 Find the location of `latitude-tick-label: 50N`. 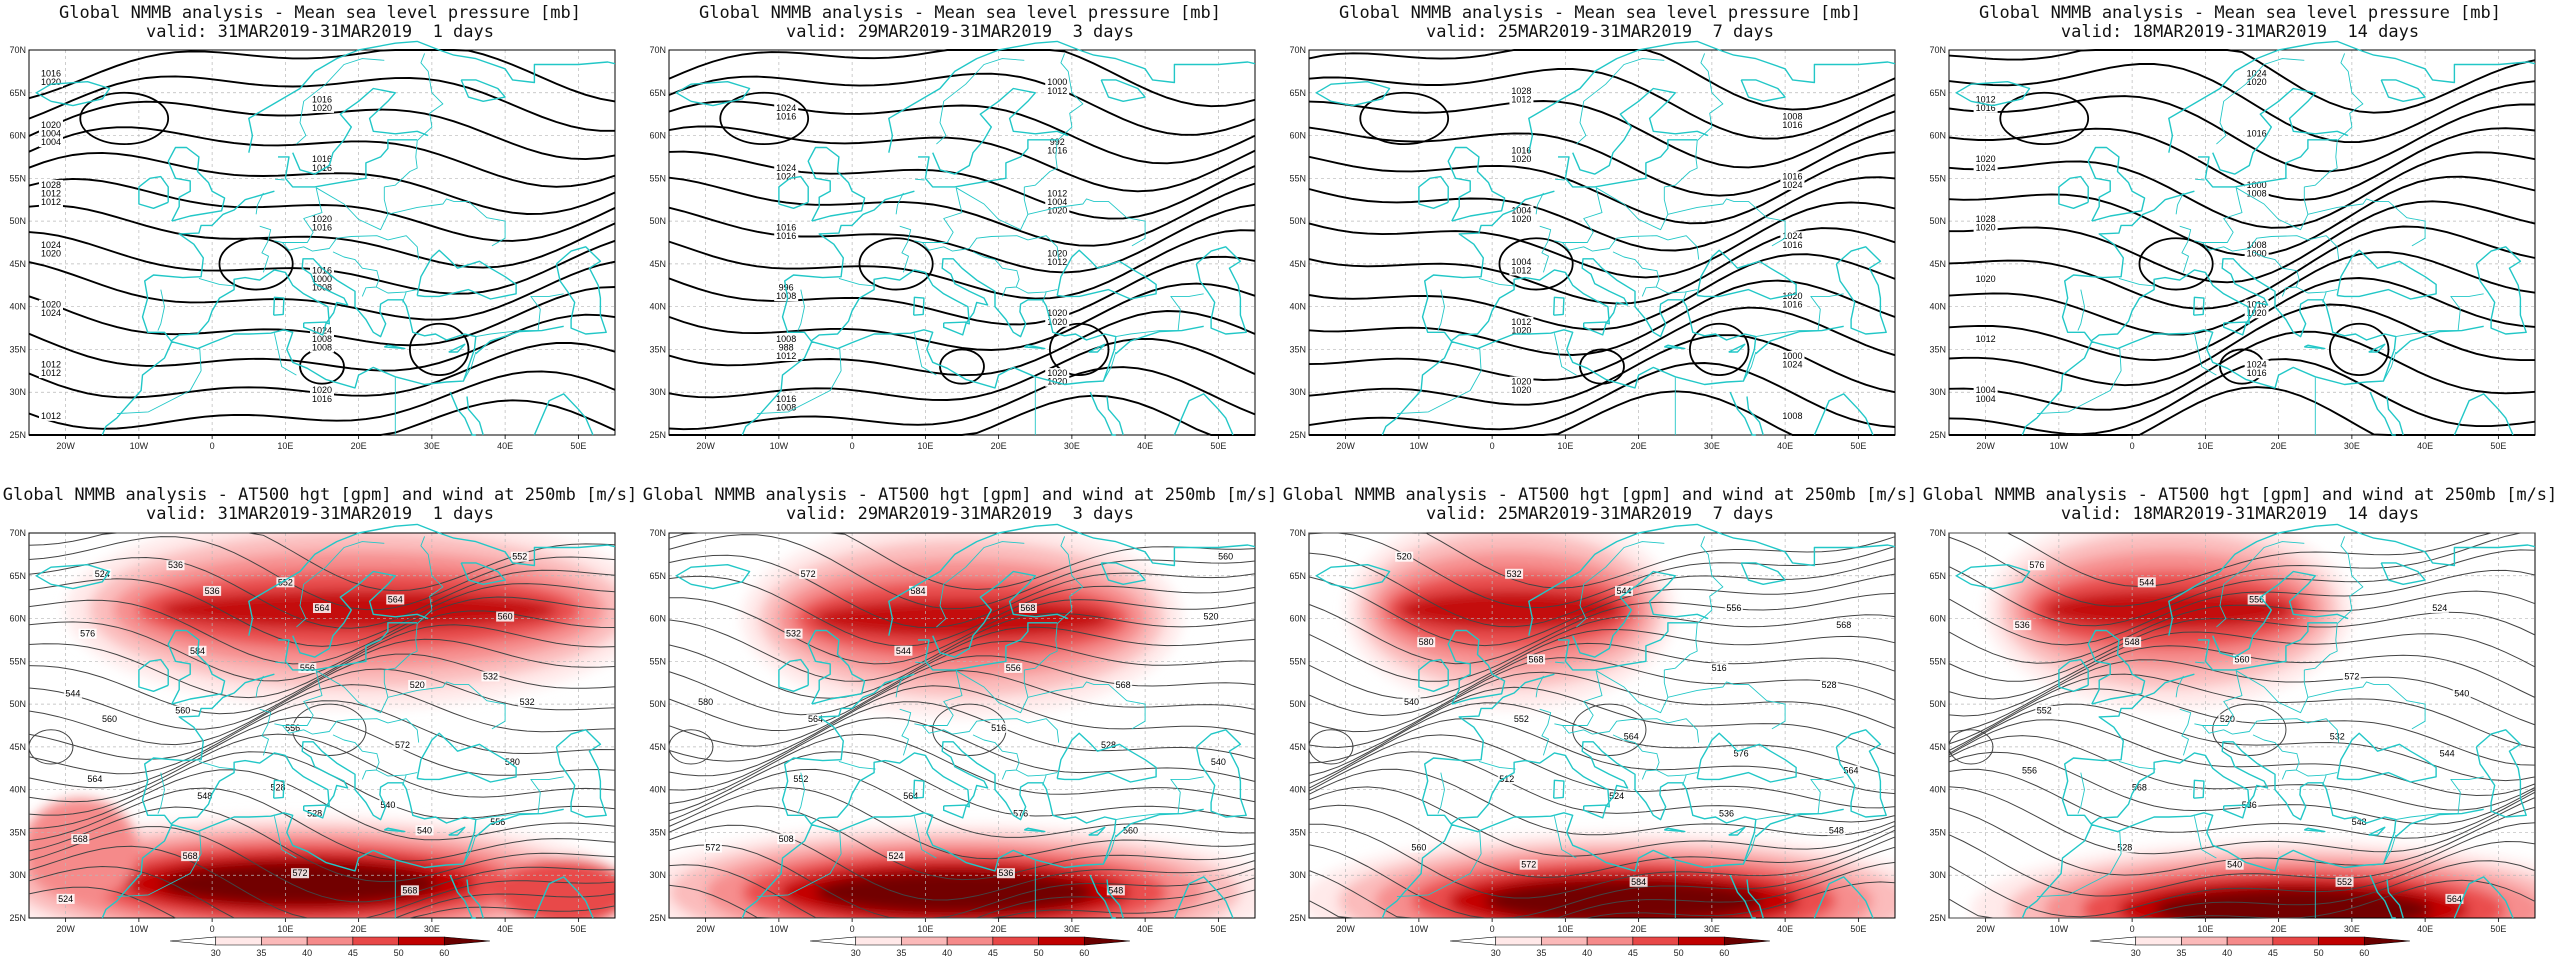

latitude-tick-label: 50N is located at coordinates (1937, 221).